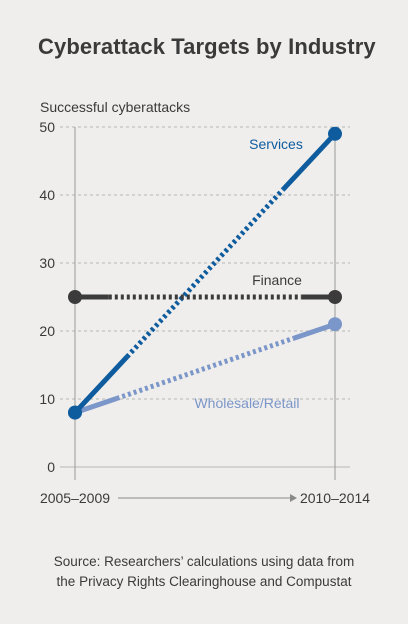  I want to click on services-label: Services, so click(276, 144).